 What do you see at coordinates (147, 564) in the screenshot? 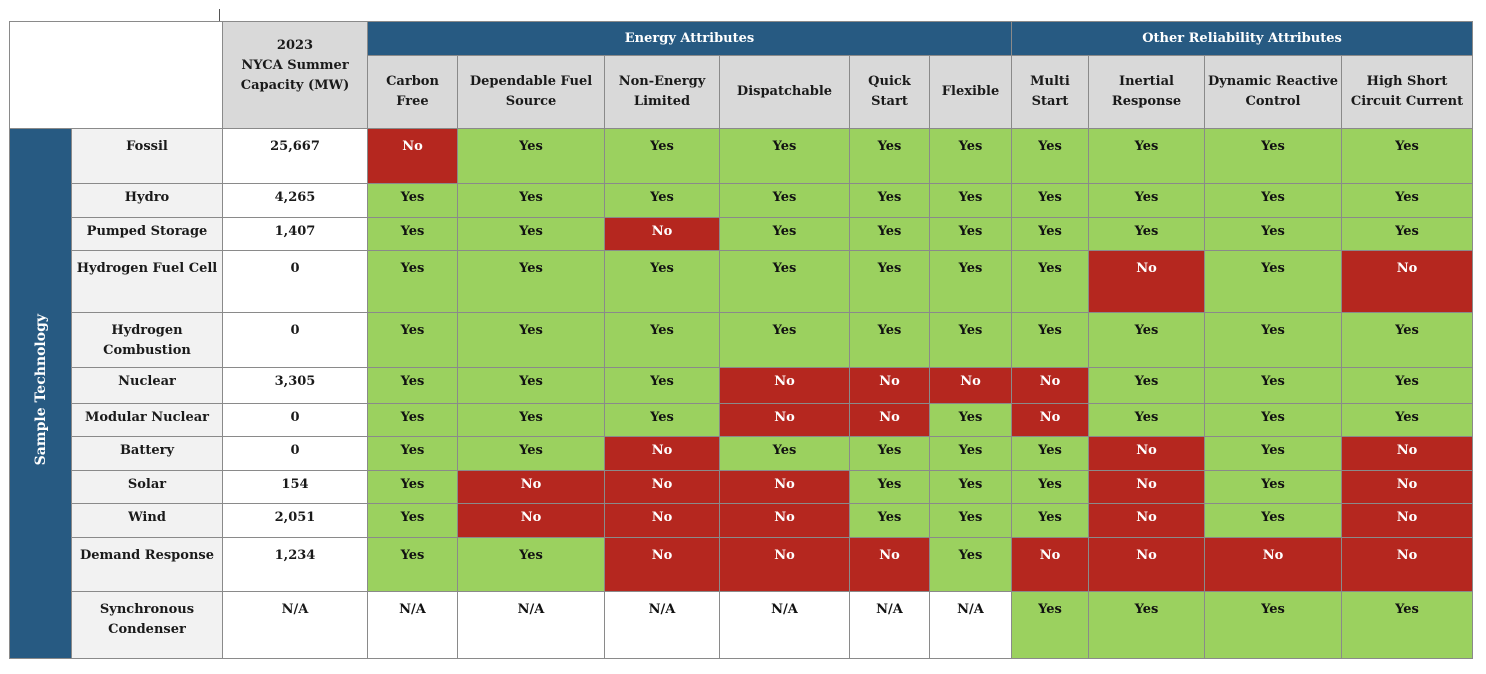
I see `tech-name-cell: Demand Response` at bounding box center [147, 564].